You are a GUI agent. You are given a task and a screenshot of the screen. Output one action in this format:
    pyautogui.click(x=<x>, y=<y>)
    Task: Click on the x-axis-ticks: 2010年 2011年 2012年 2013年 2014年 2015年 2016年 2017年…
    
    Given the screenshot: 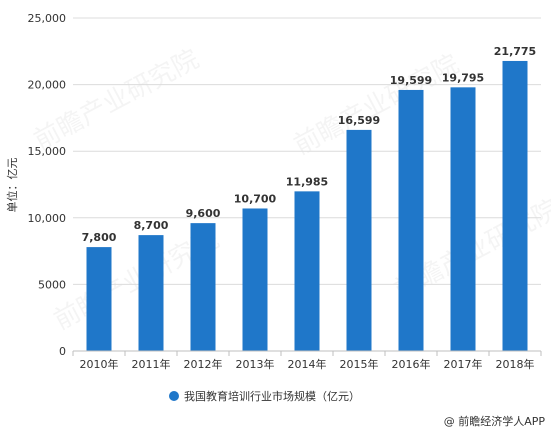 What is the action you would take?
    pyautogui.click(x=307, y=361)
    